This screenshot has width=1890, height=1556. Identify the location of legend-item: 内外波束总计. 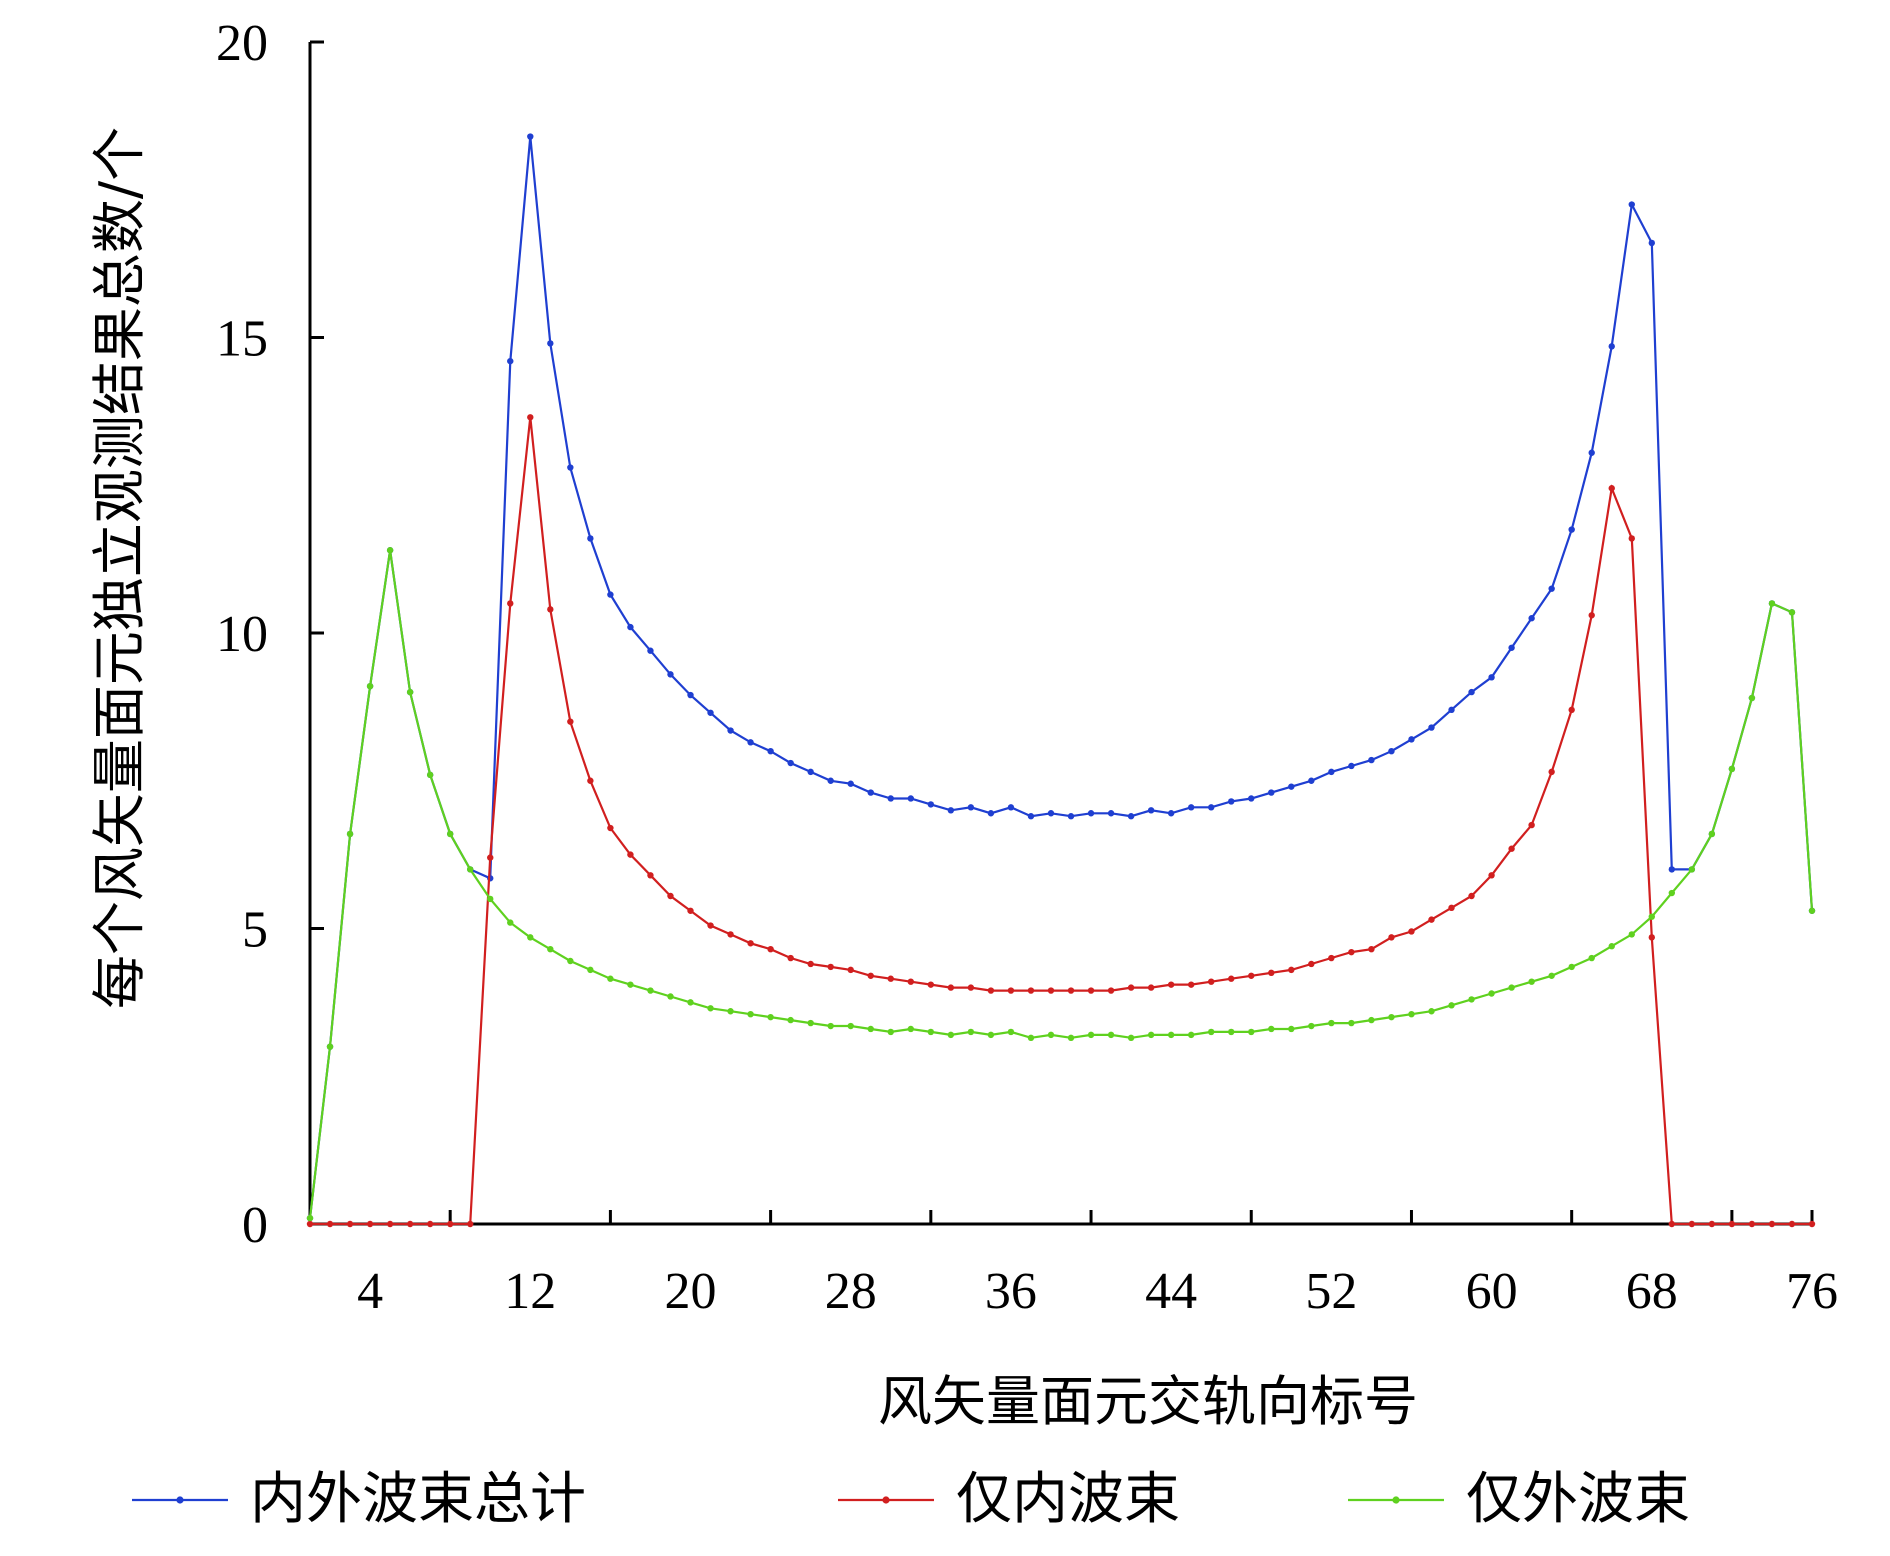
(359, 1499).